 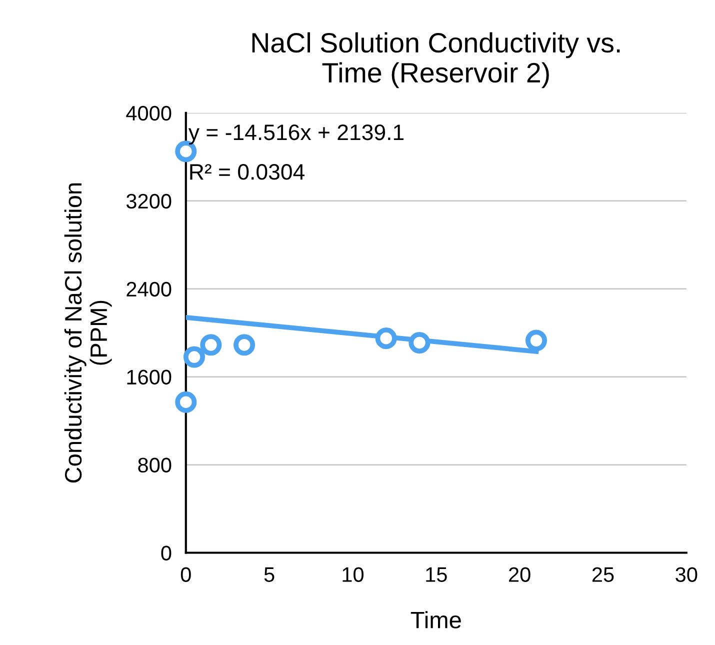 I want to click on x-tick-label: 0, so click(x=185, y=574).